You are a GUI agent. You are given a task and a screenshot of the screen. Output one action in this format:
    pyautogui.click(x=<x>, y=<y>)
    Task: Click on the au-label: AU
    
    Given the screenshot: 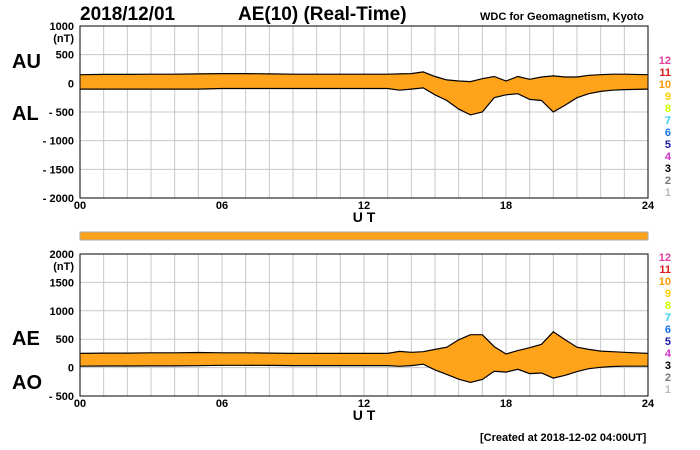 What is the action you would take?
    pyautogui.click(x=26, y=62)
    